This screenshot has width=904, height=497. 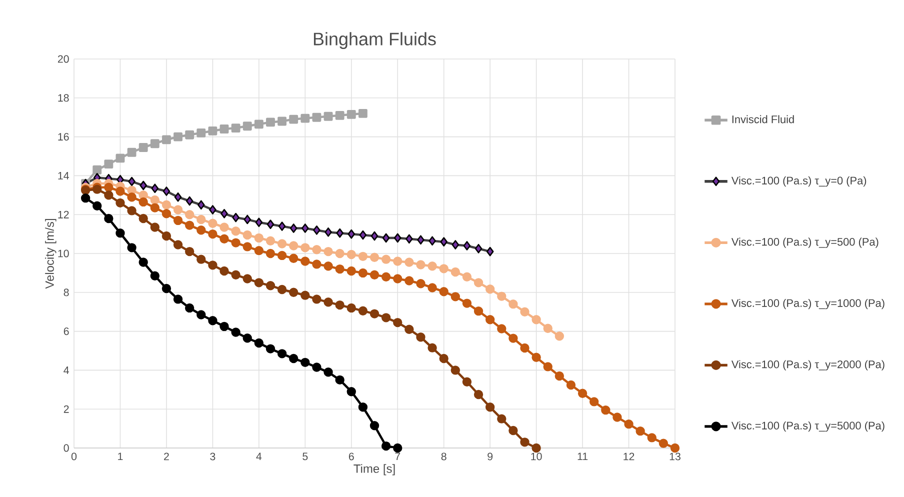 What do you see at coordinates (63, 59) in the screenshot?
I see `y-tick-label: 20` at bounding box center [63, 59].